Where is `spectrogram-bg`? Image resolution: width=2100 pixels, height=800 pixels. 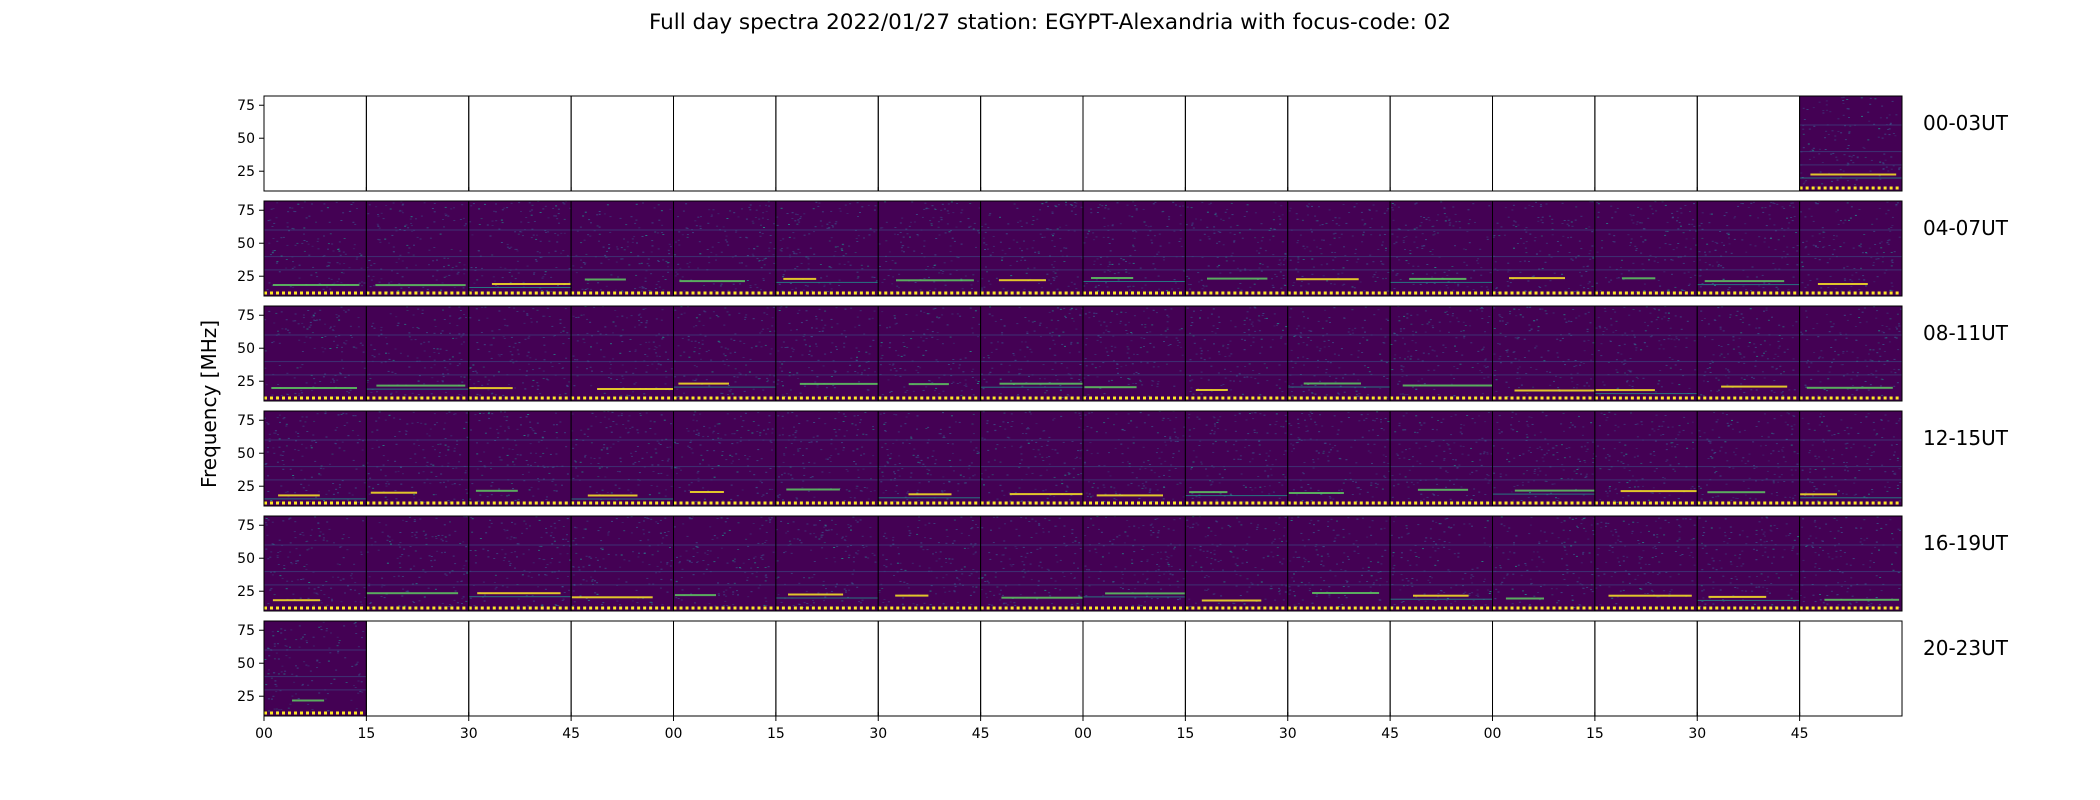 spectrogram-bg is located at coordinates (1236, 353).